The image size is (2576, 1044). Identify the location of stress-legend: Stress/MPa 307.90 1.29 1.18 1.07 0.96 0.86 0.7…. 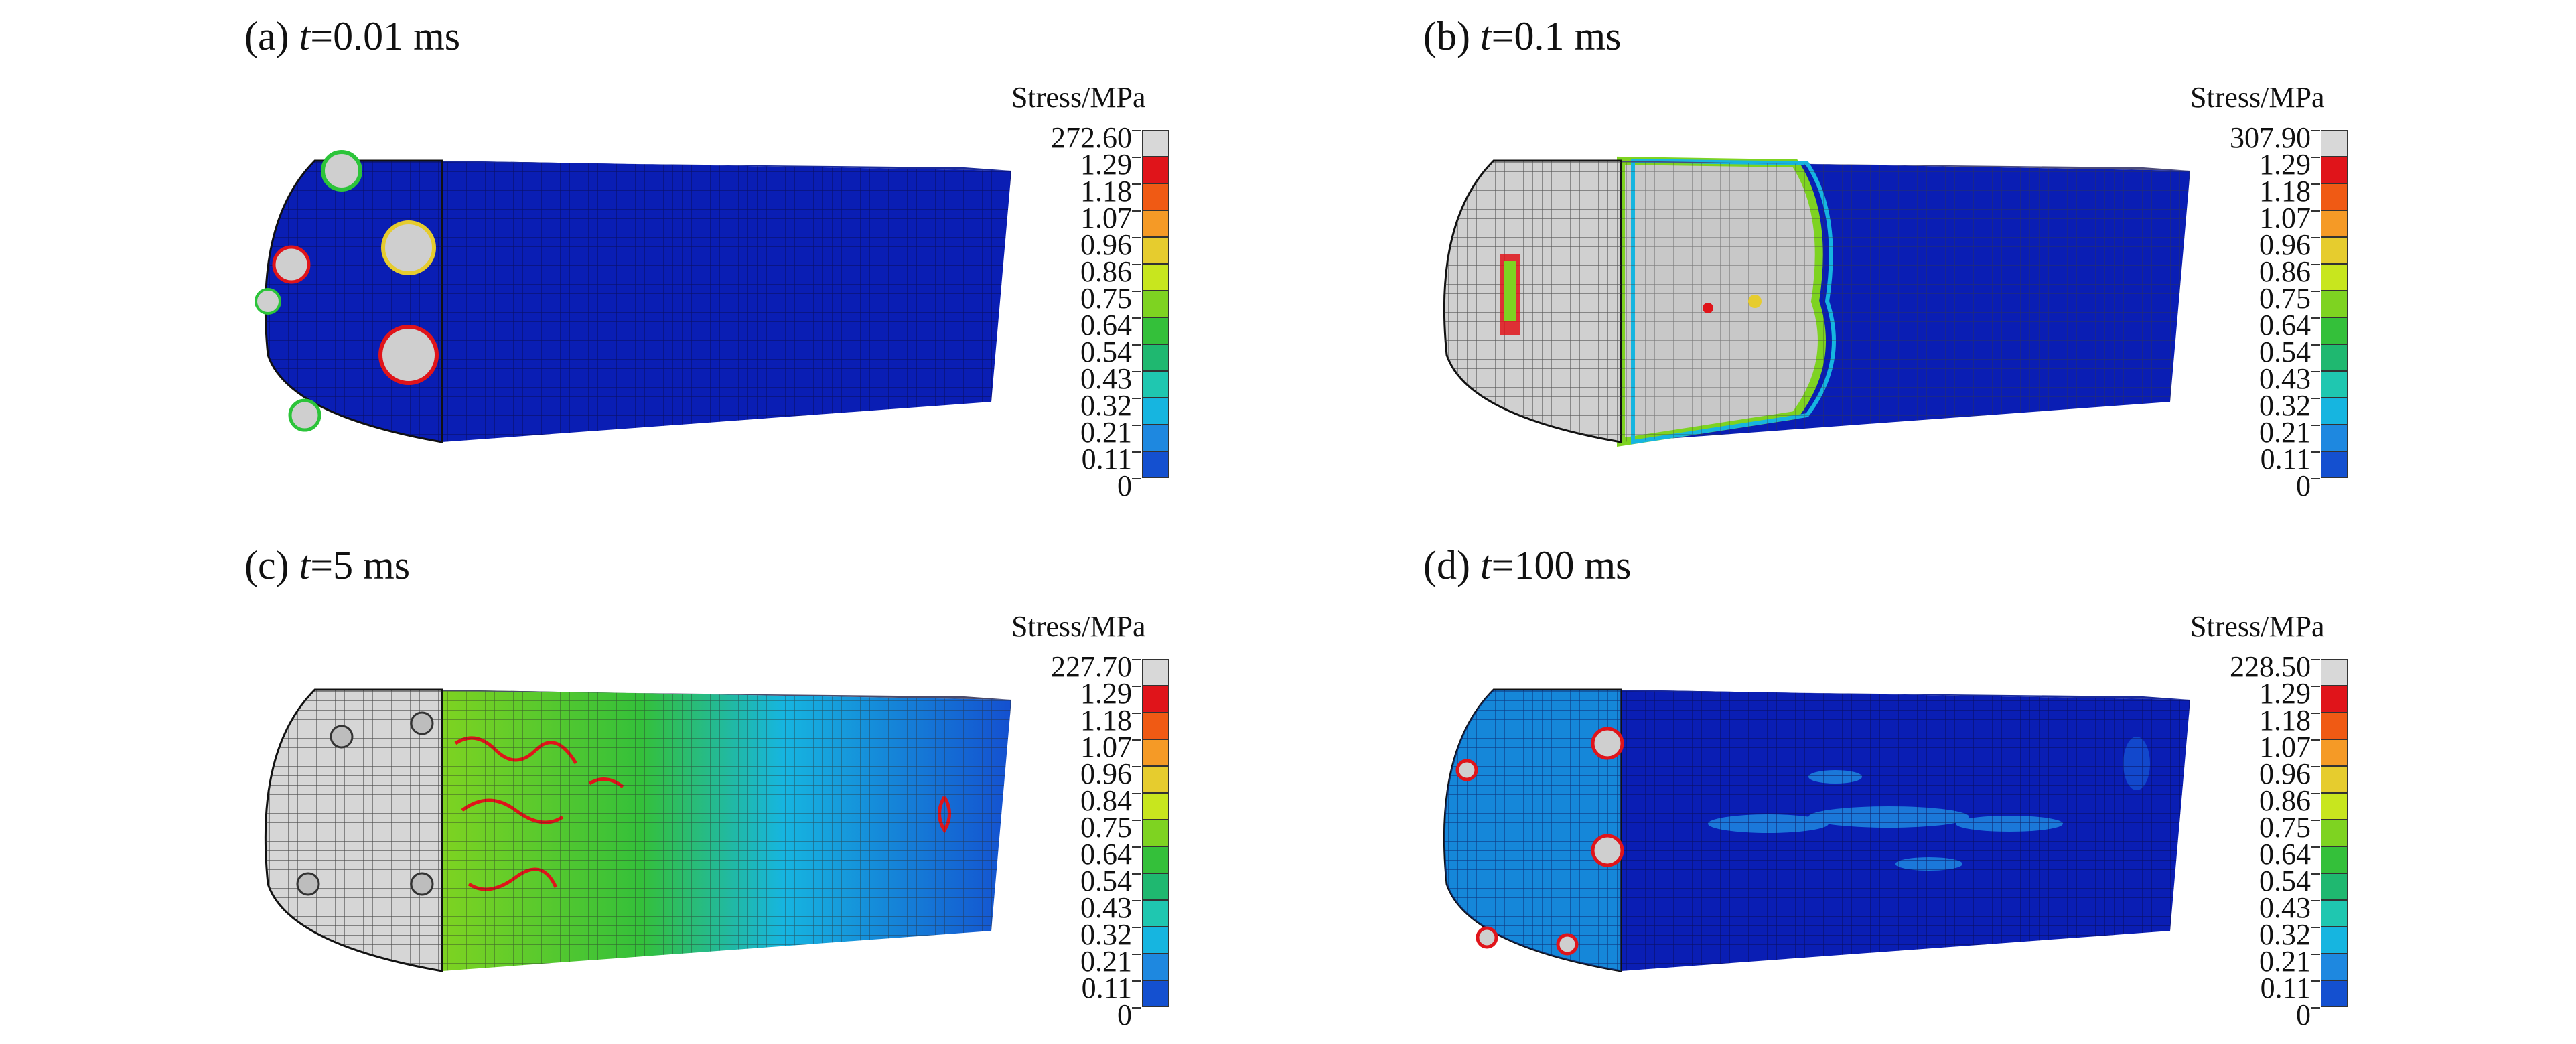
(2280, 290).